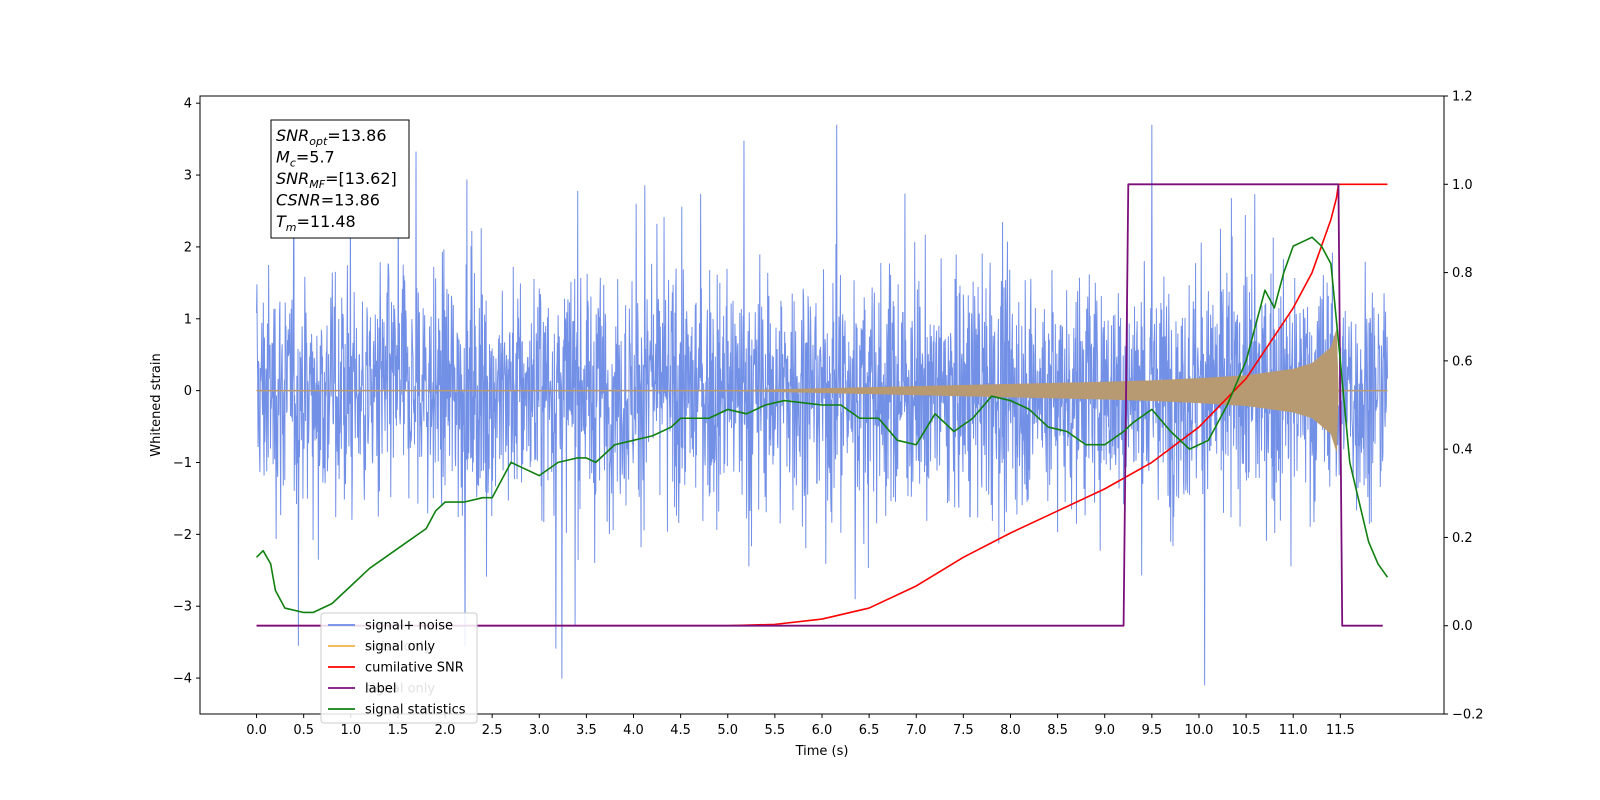  What do you see at coordinates (963, 730) in the screenshot?
I see `x-tick-label: 7.5` at bounding box center [963, 730].